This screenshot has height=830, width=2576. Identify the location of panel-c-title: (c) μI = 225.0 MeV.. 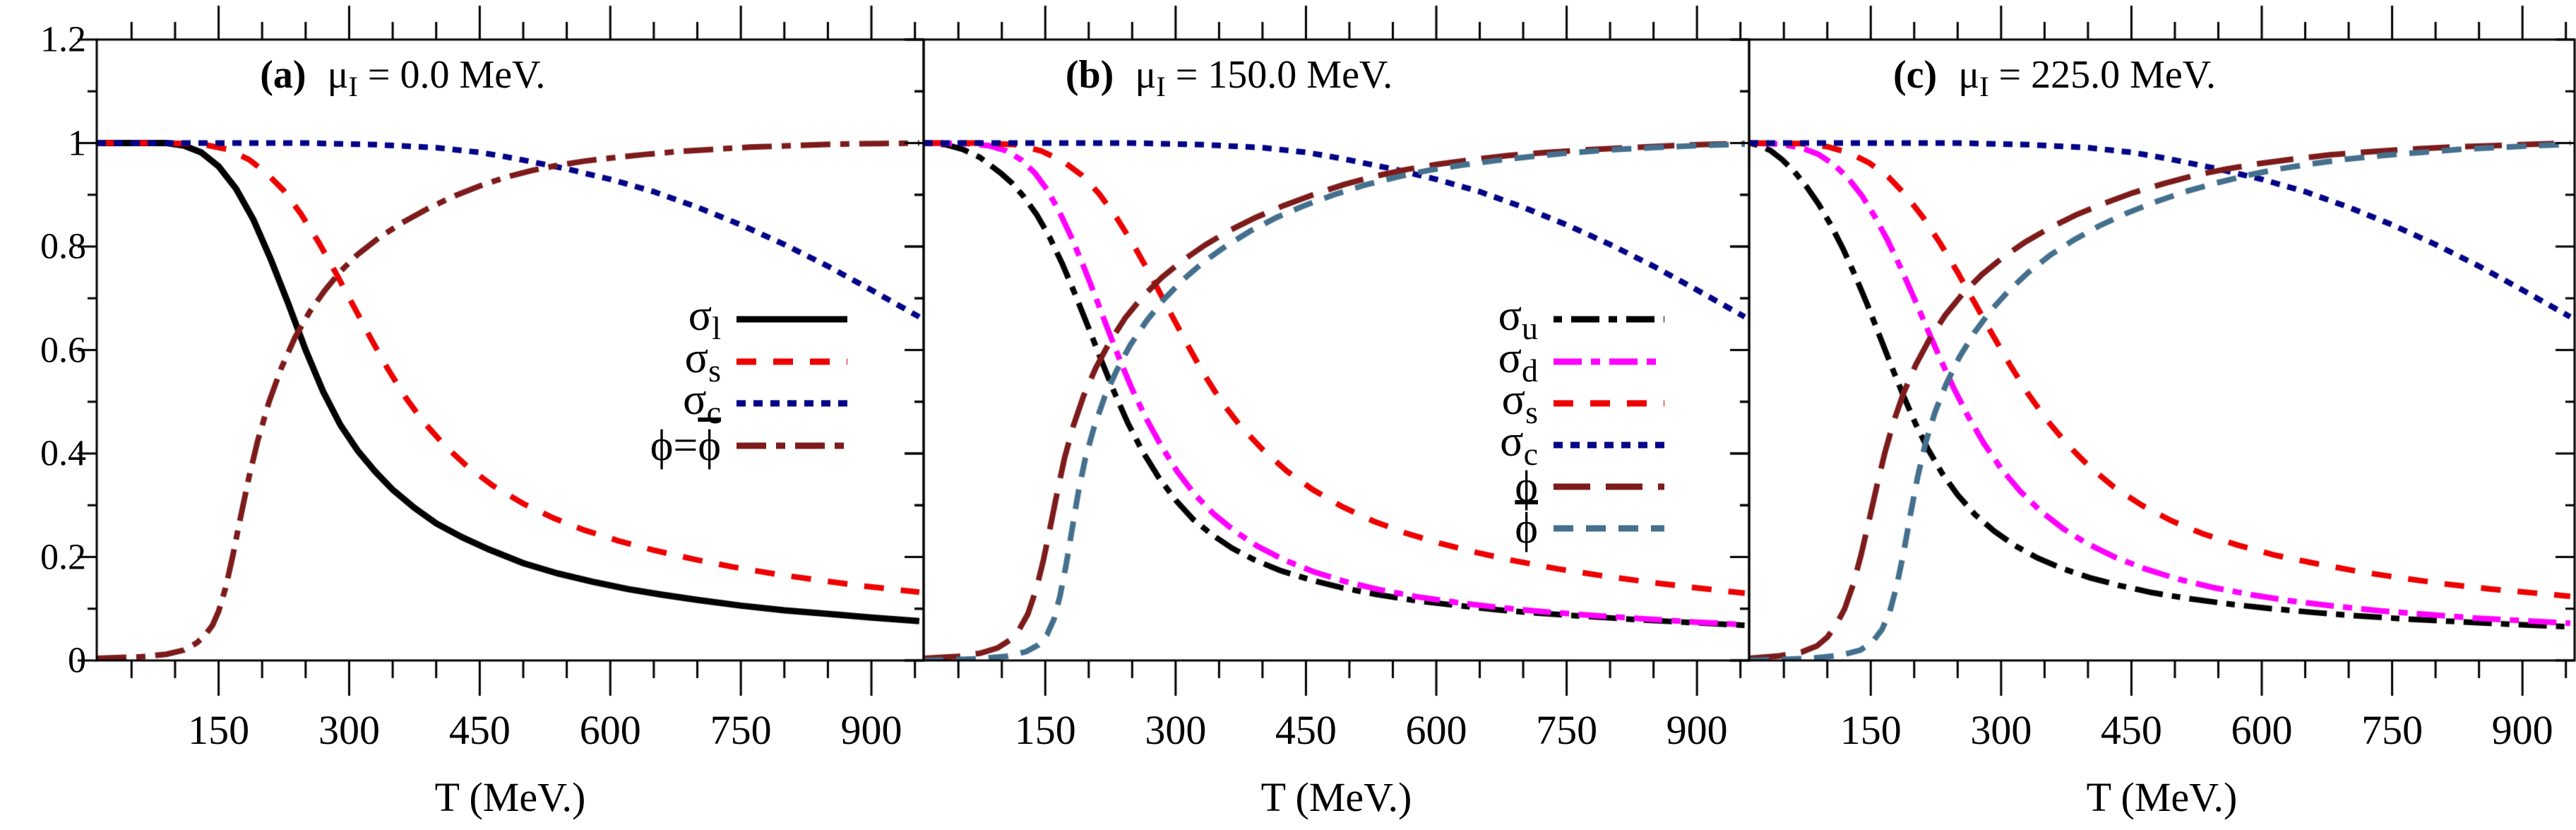
(2054, 77).